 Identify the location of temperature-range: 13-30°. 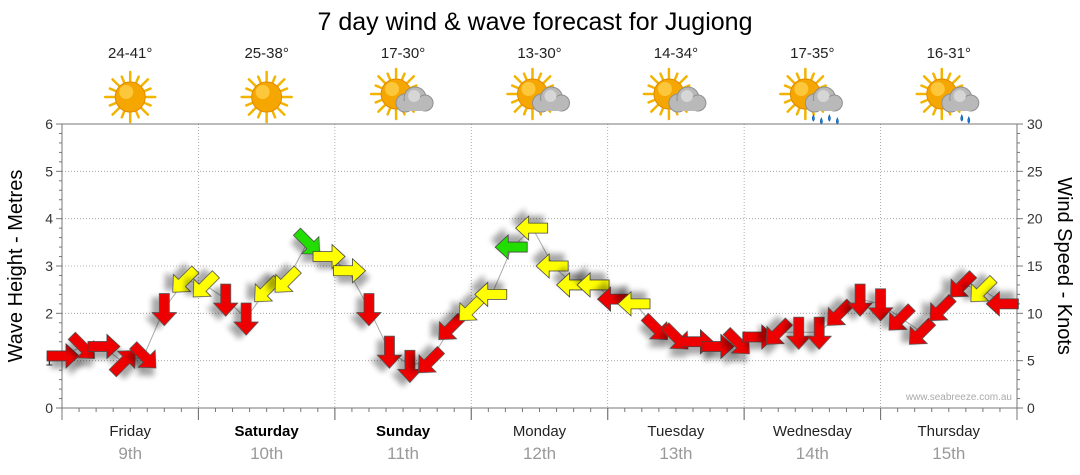
(539, 53).